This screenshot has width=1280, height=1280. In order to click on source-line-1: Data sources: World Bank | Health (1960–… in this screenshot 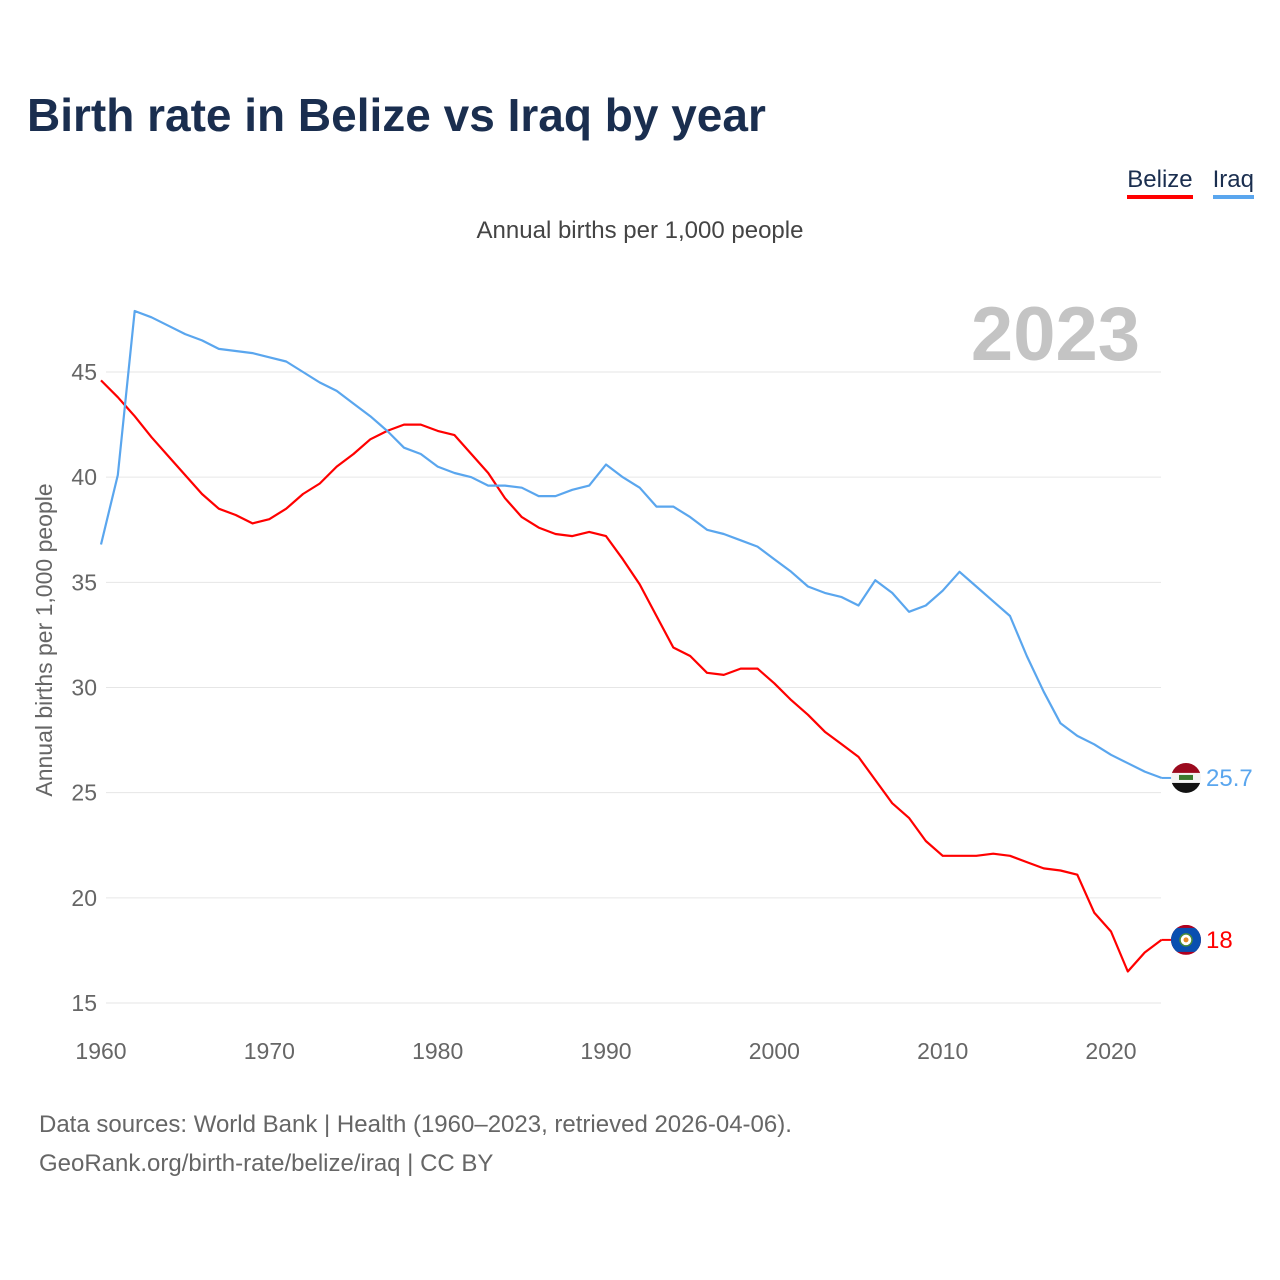, I will do `click(415, 1124)`.